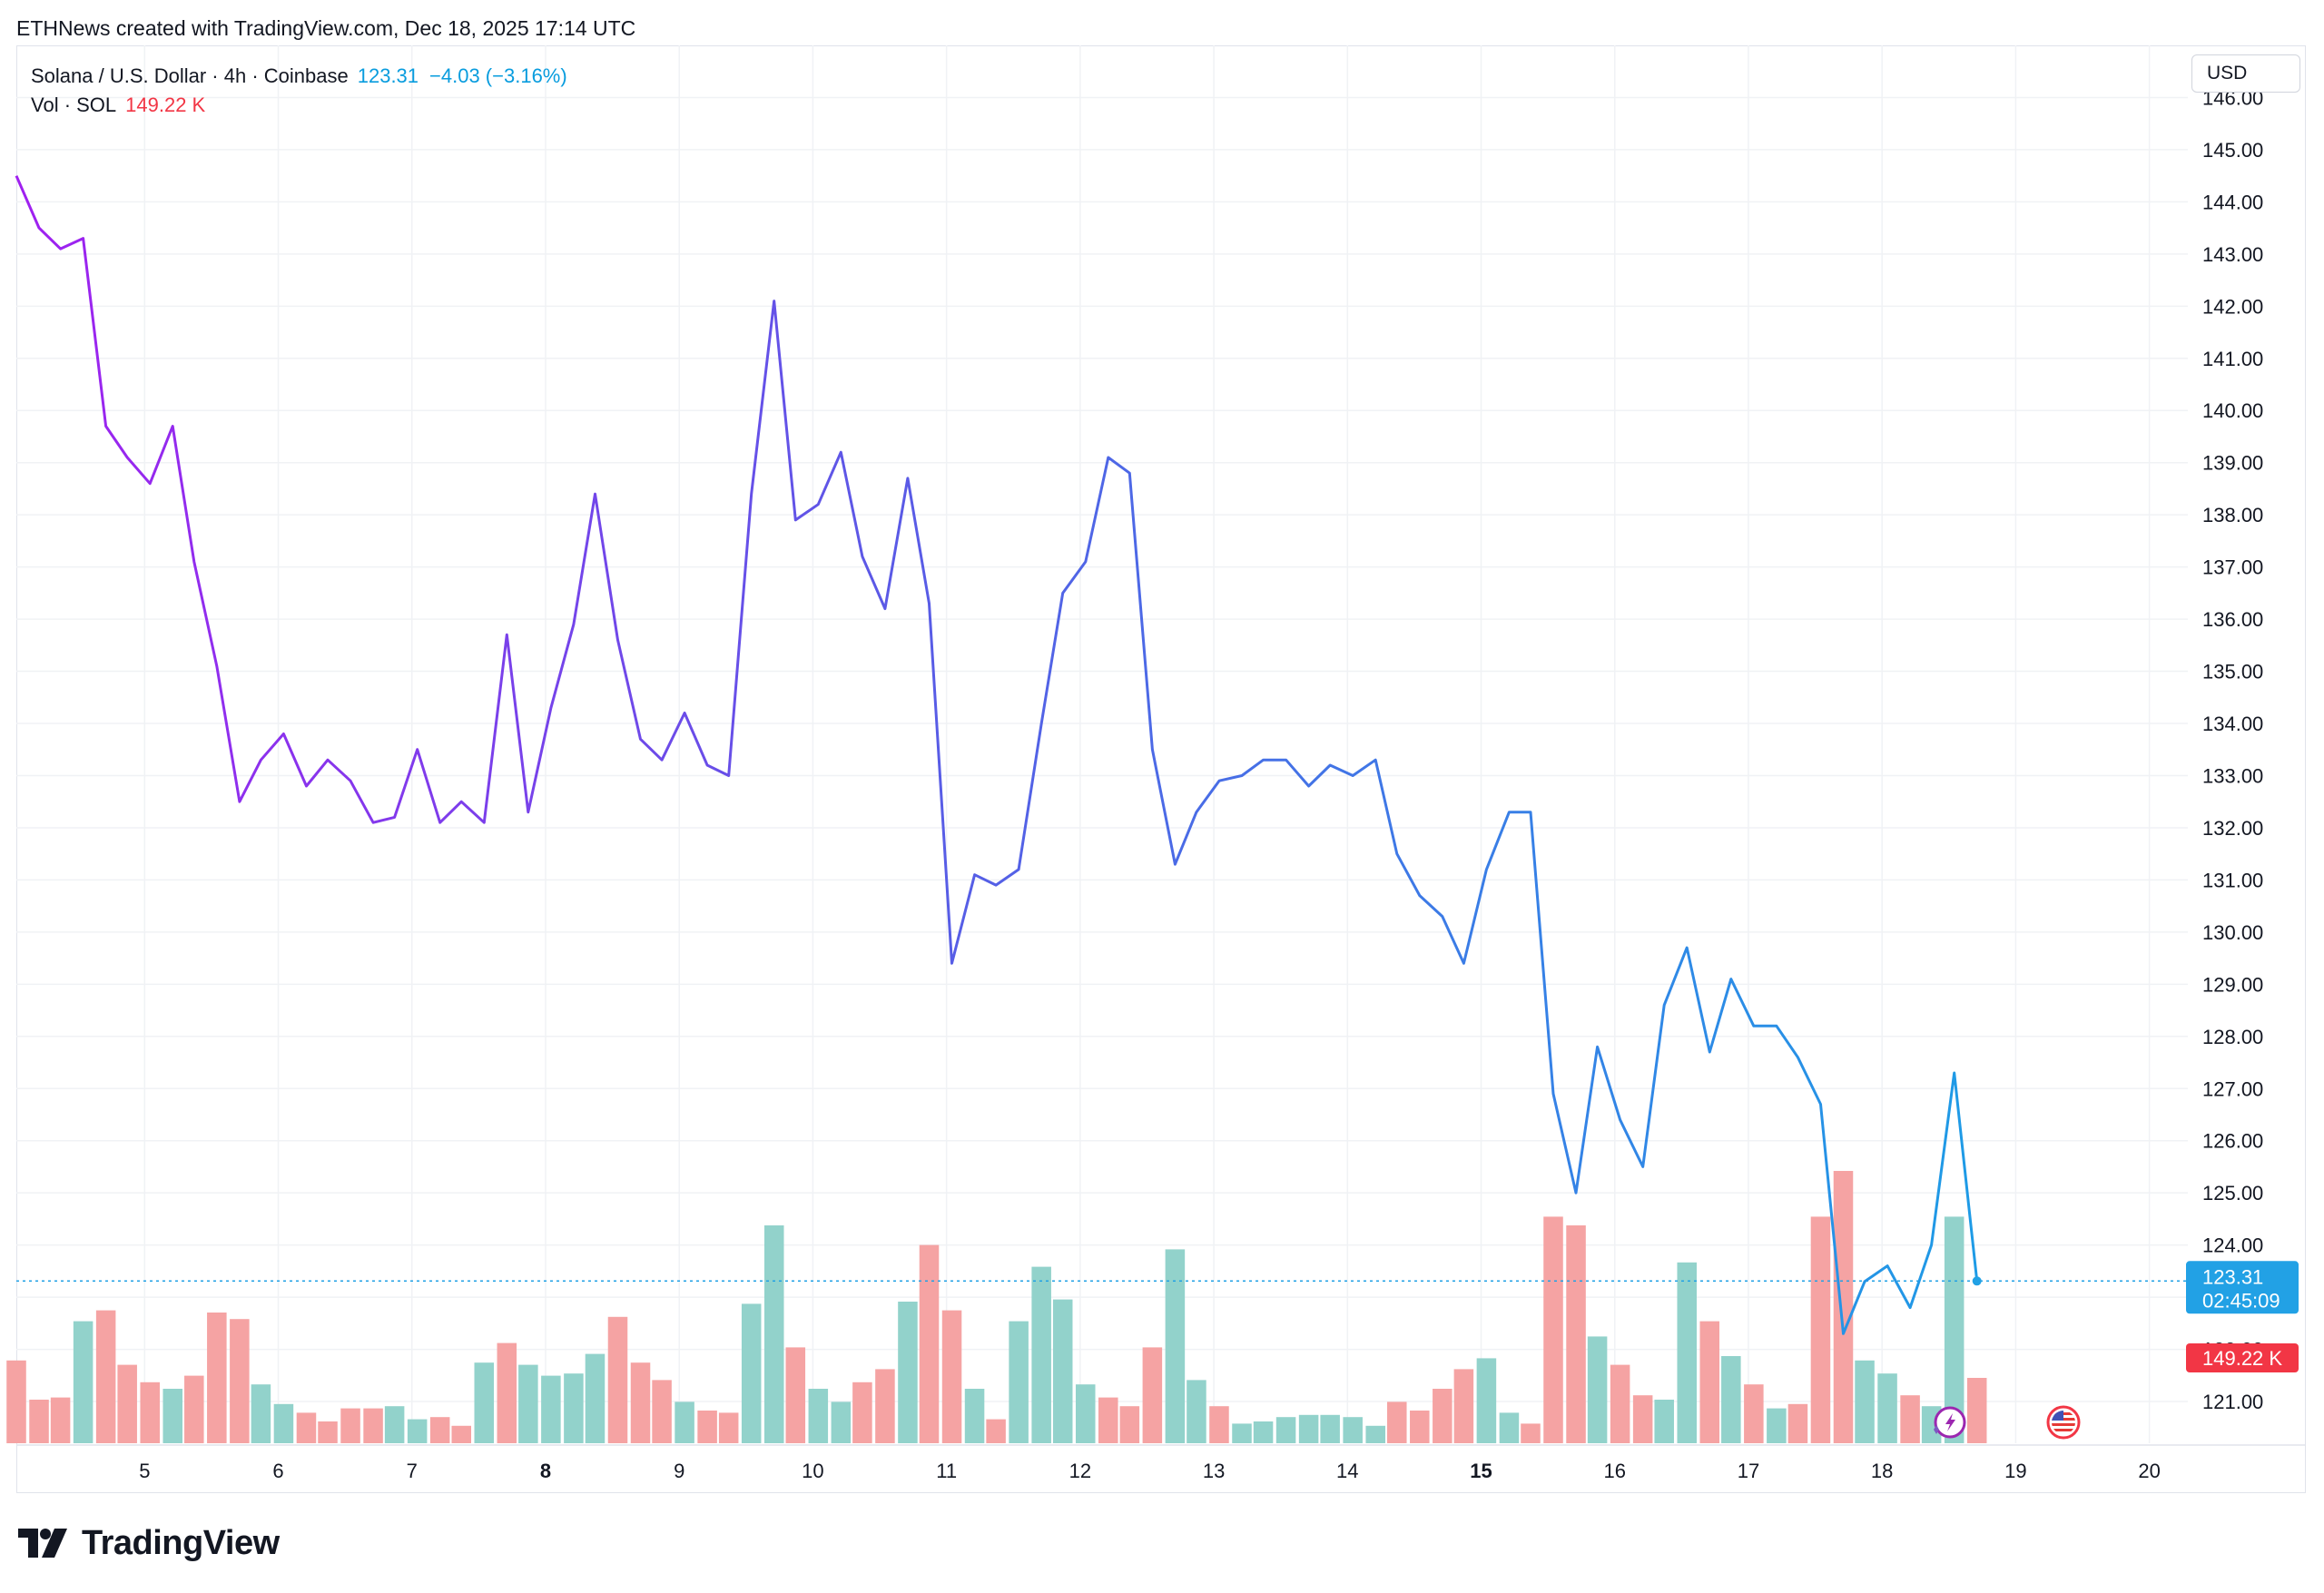 The height and width of the screenshot is (1593, 2324). I want to click on tradingview-logo-icon, so click(42, 1543).